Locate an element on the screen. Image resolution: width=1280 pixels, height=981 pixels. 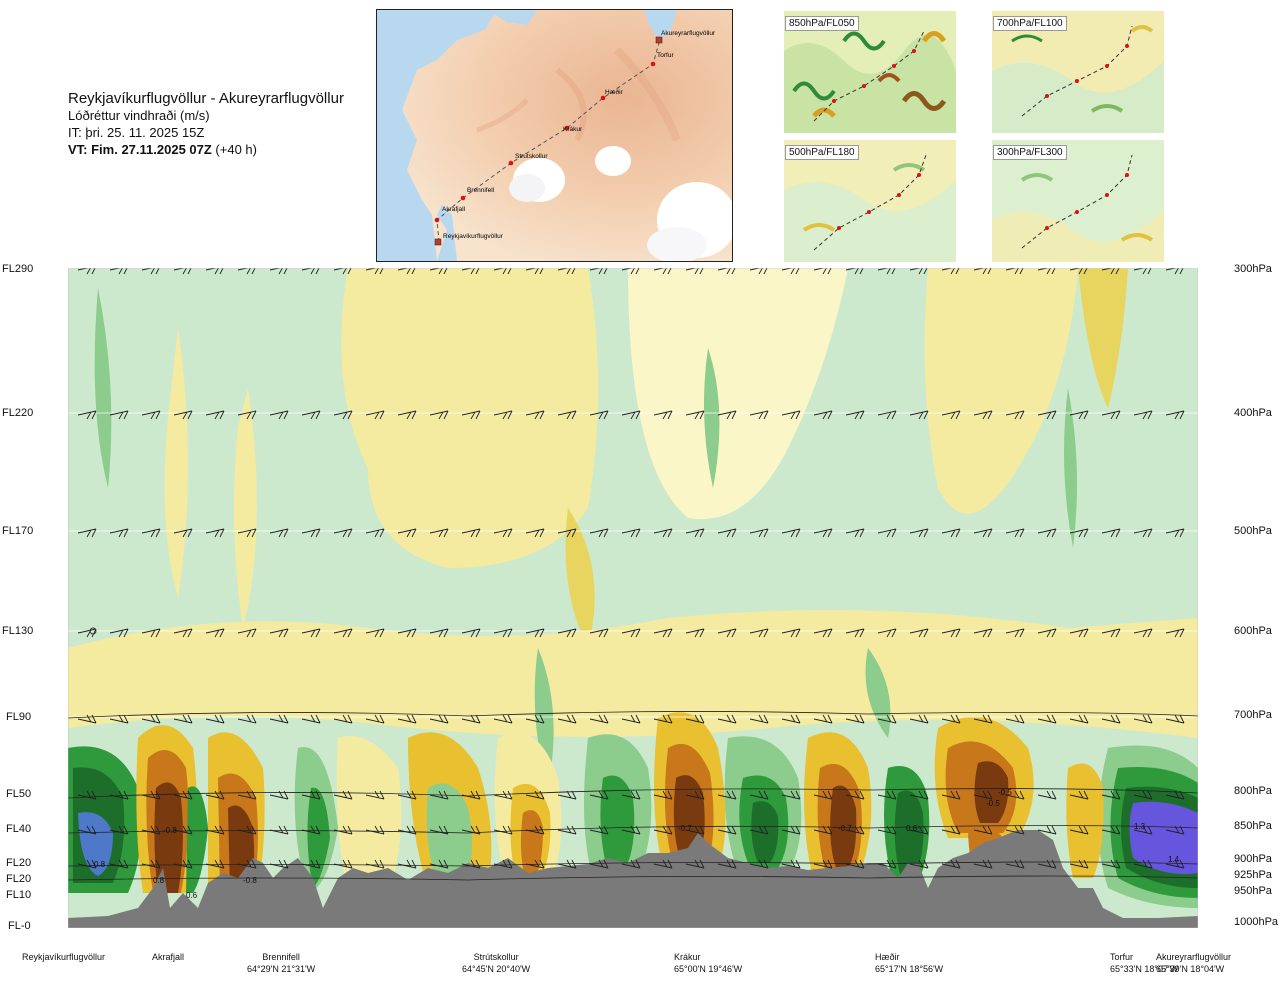
panel-850hpa: 850hPa/FL050 is located at coordinates (870, 72).